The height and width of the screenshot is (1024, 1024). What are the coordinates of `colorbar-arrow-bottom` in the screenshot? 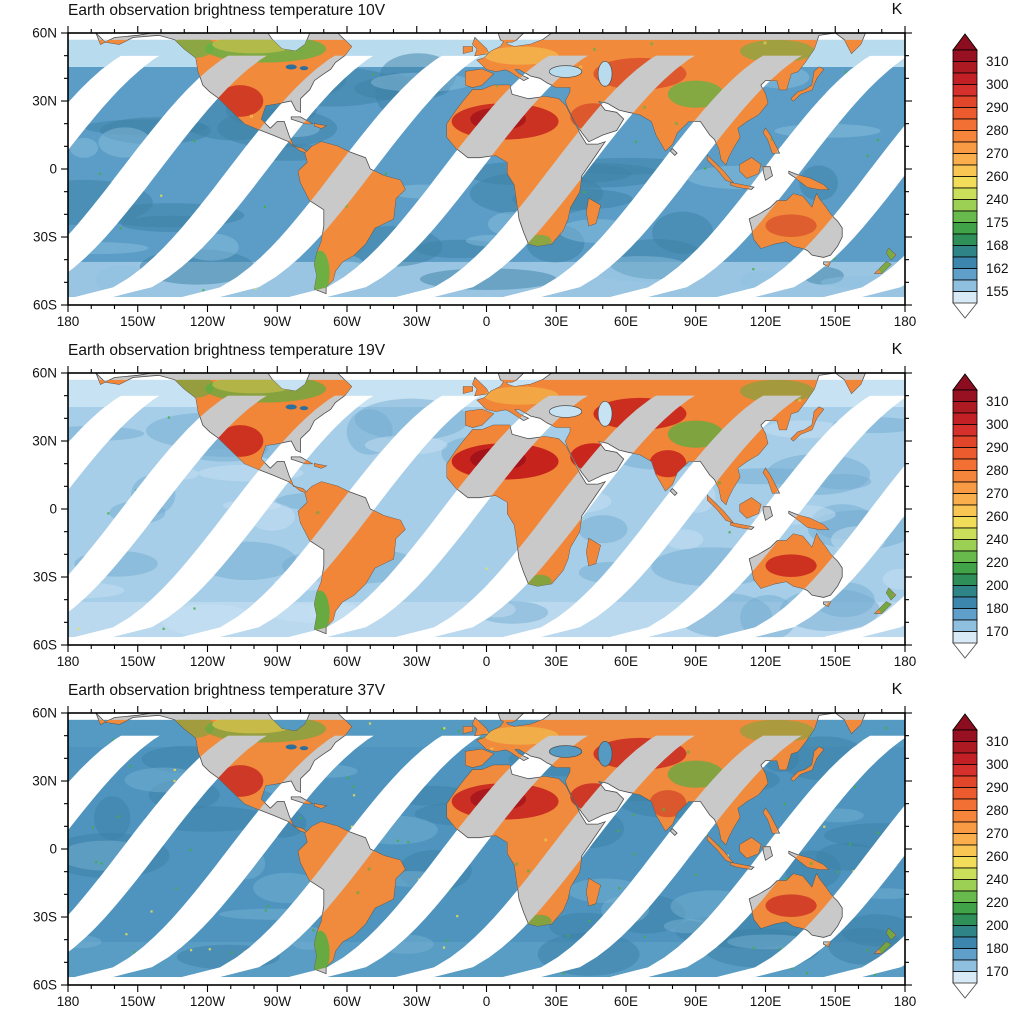 It's located at (965, 650).